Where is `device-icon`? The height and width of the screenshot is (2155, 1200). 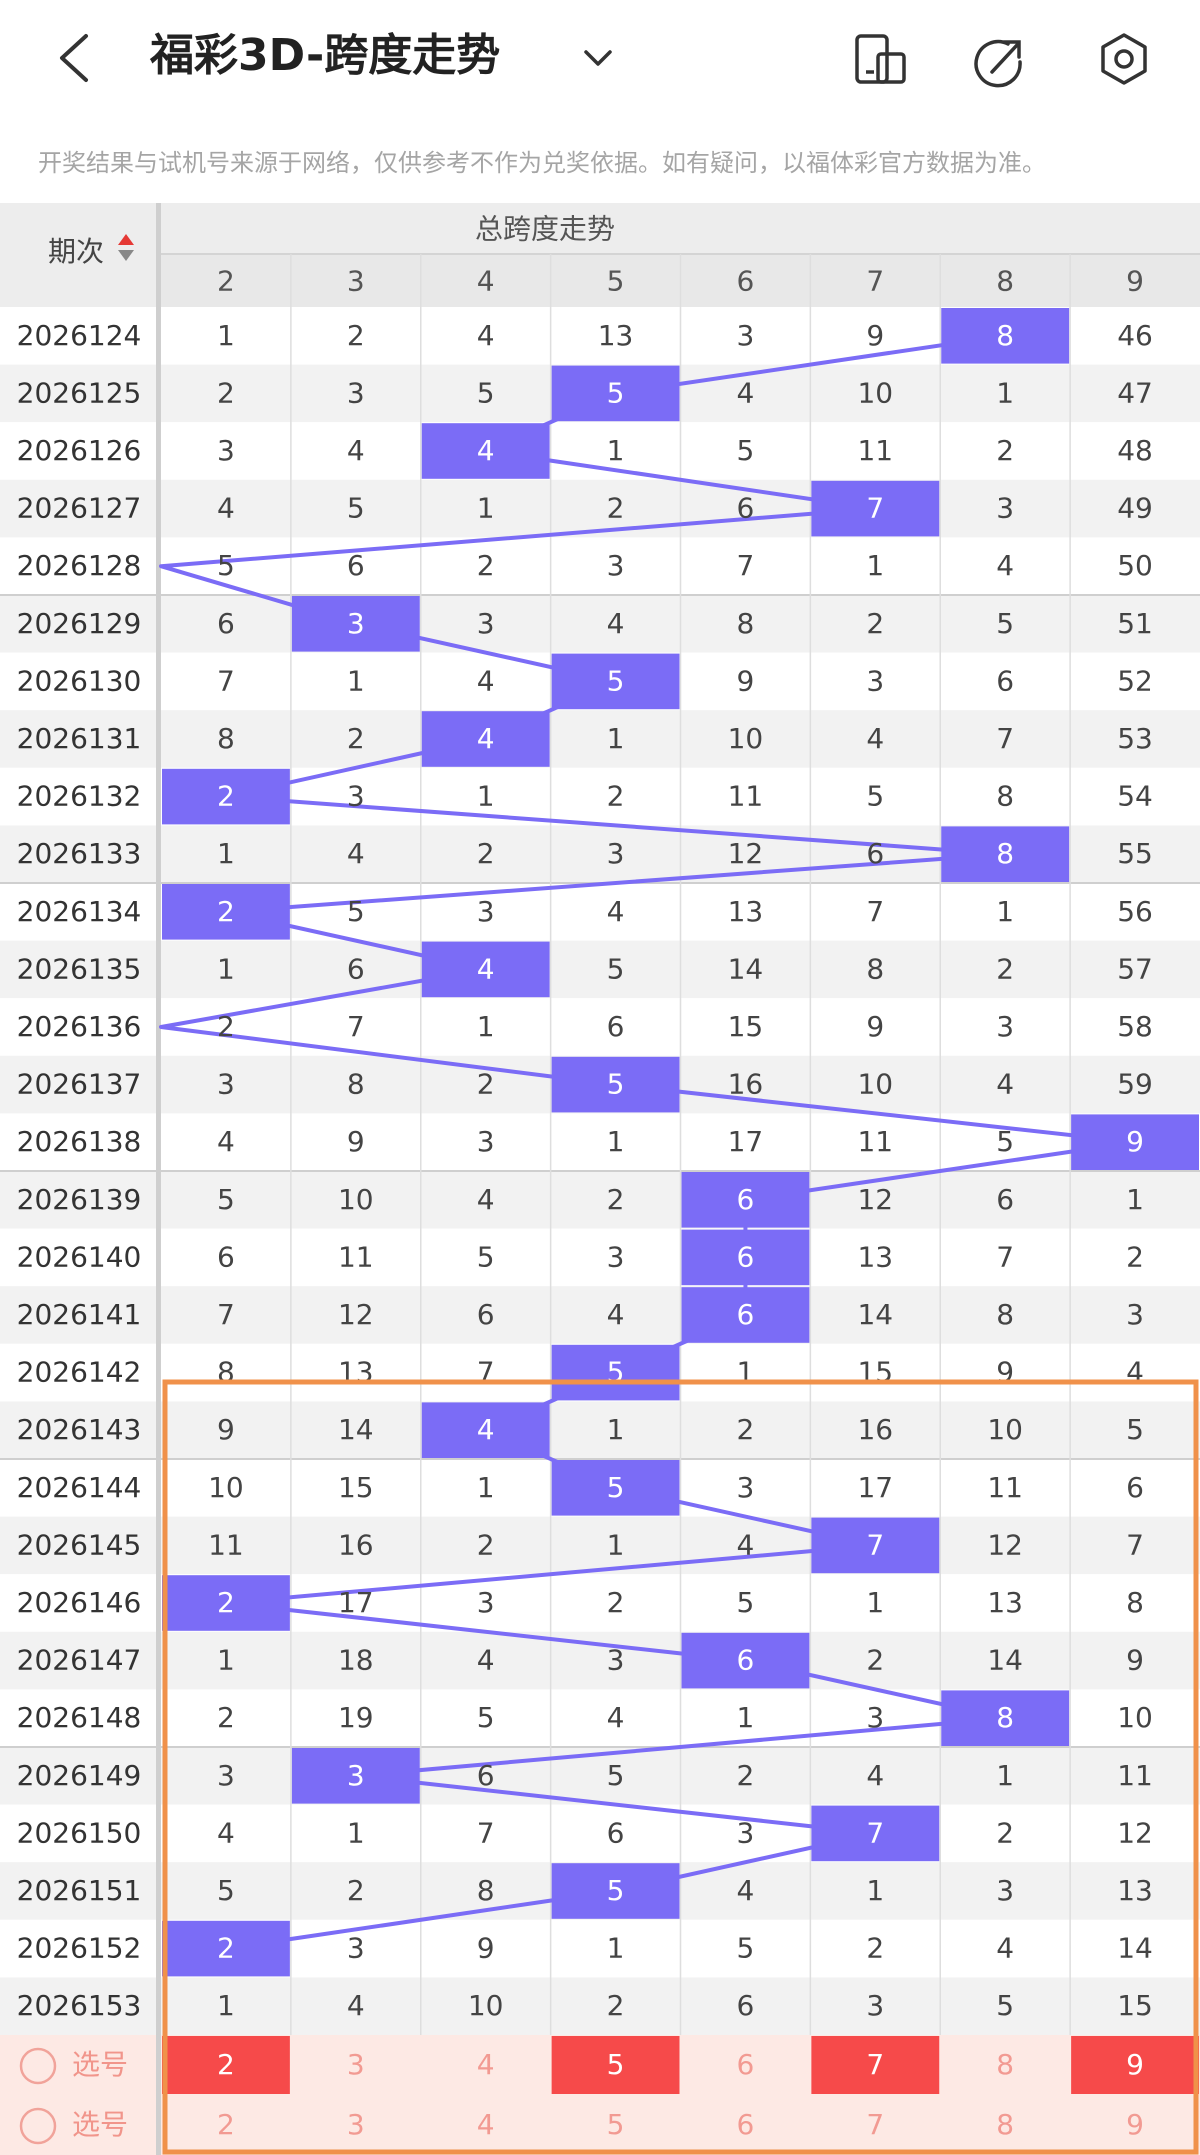 device-icon is located at coordinates (880, 59).